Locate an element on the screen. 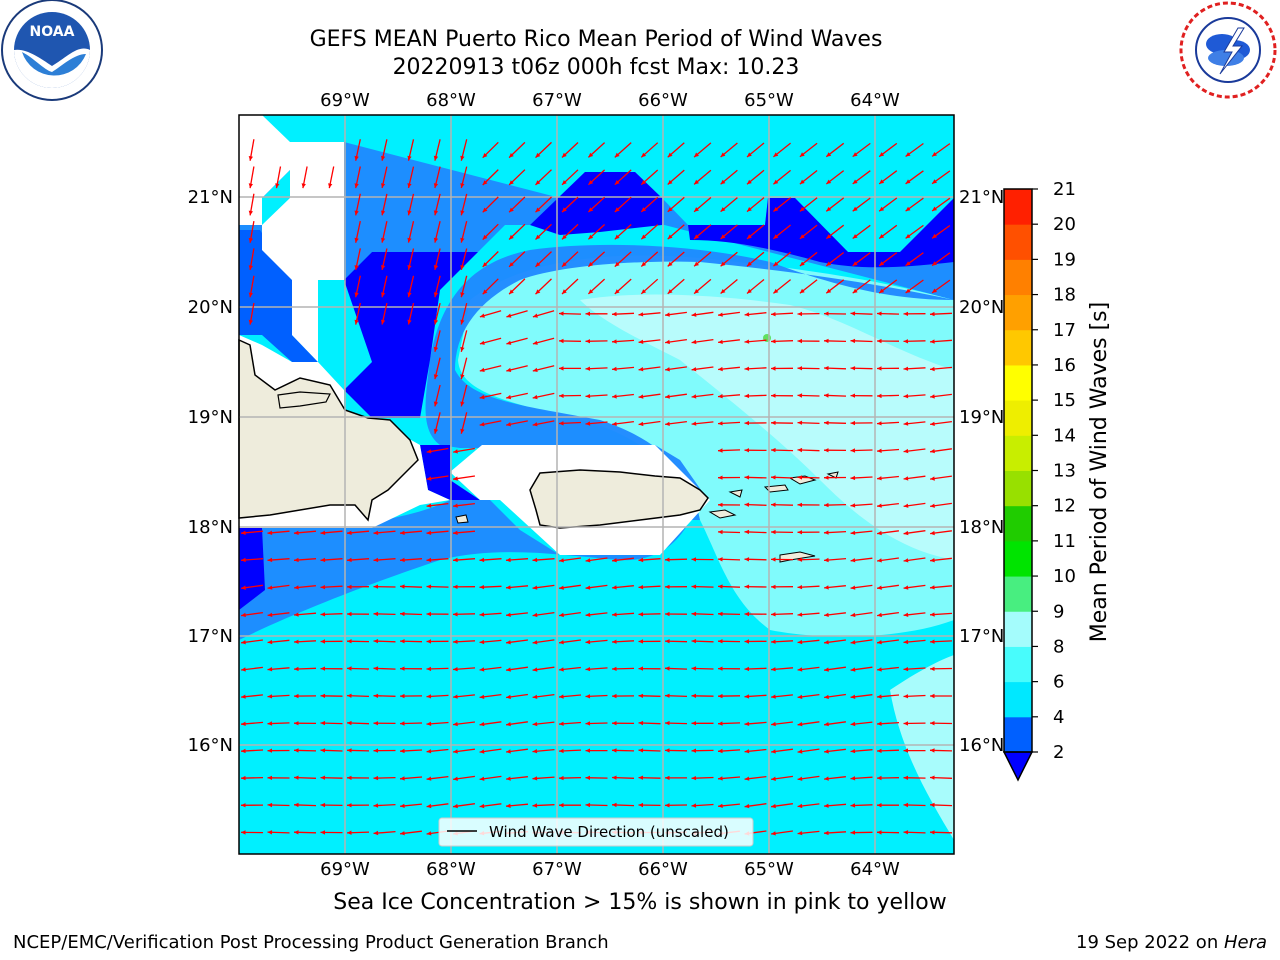 The height and width of the screenshot is (960, 1280). lon-label-bottom-6: 64°W is located at coordinates (875, 869).